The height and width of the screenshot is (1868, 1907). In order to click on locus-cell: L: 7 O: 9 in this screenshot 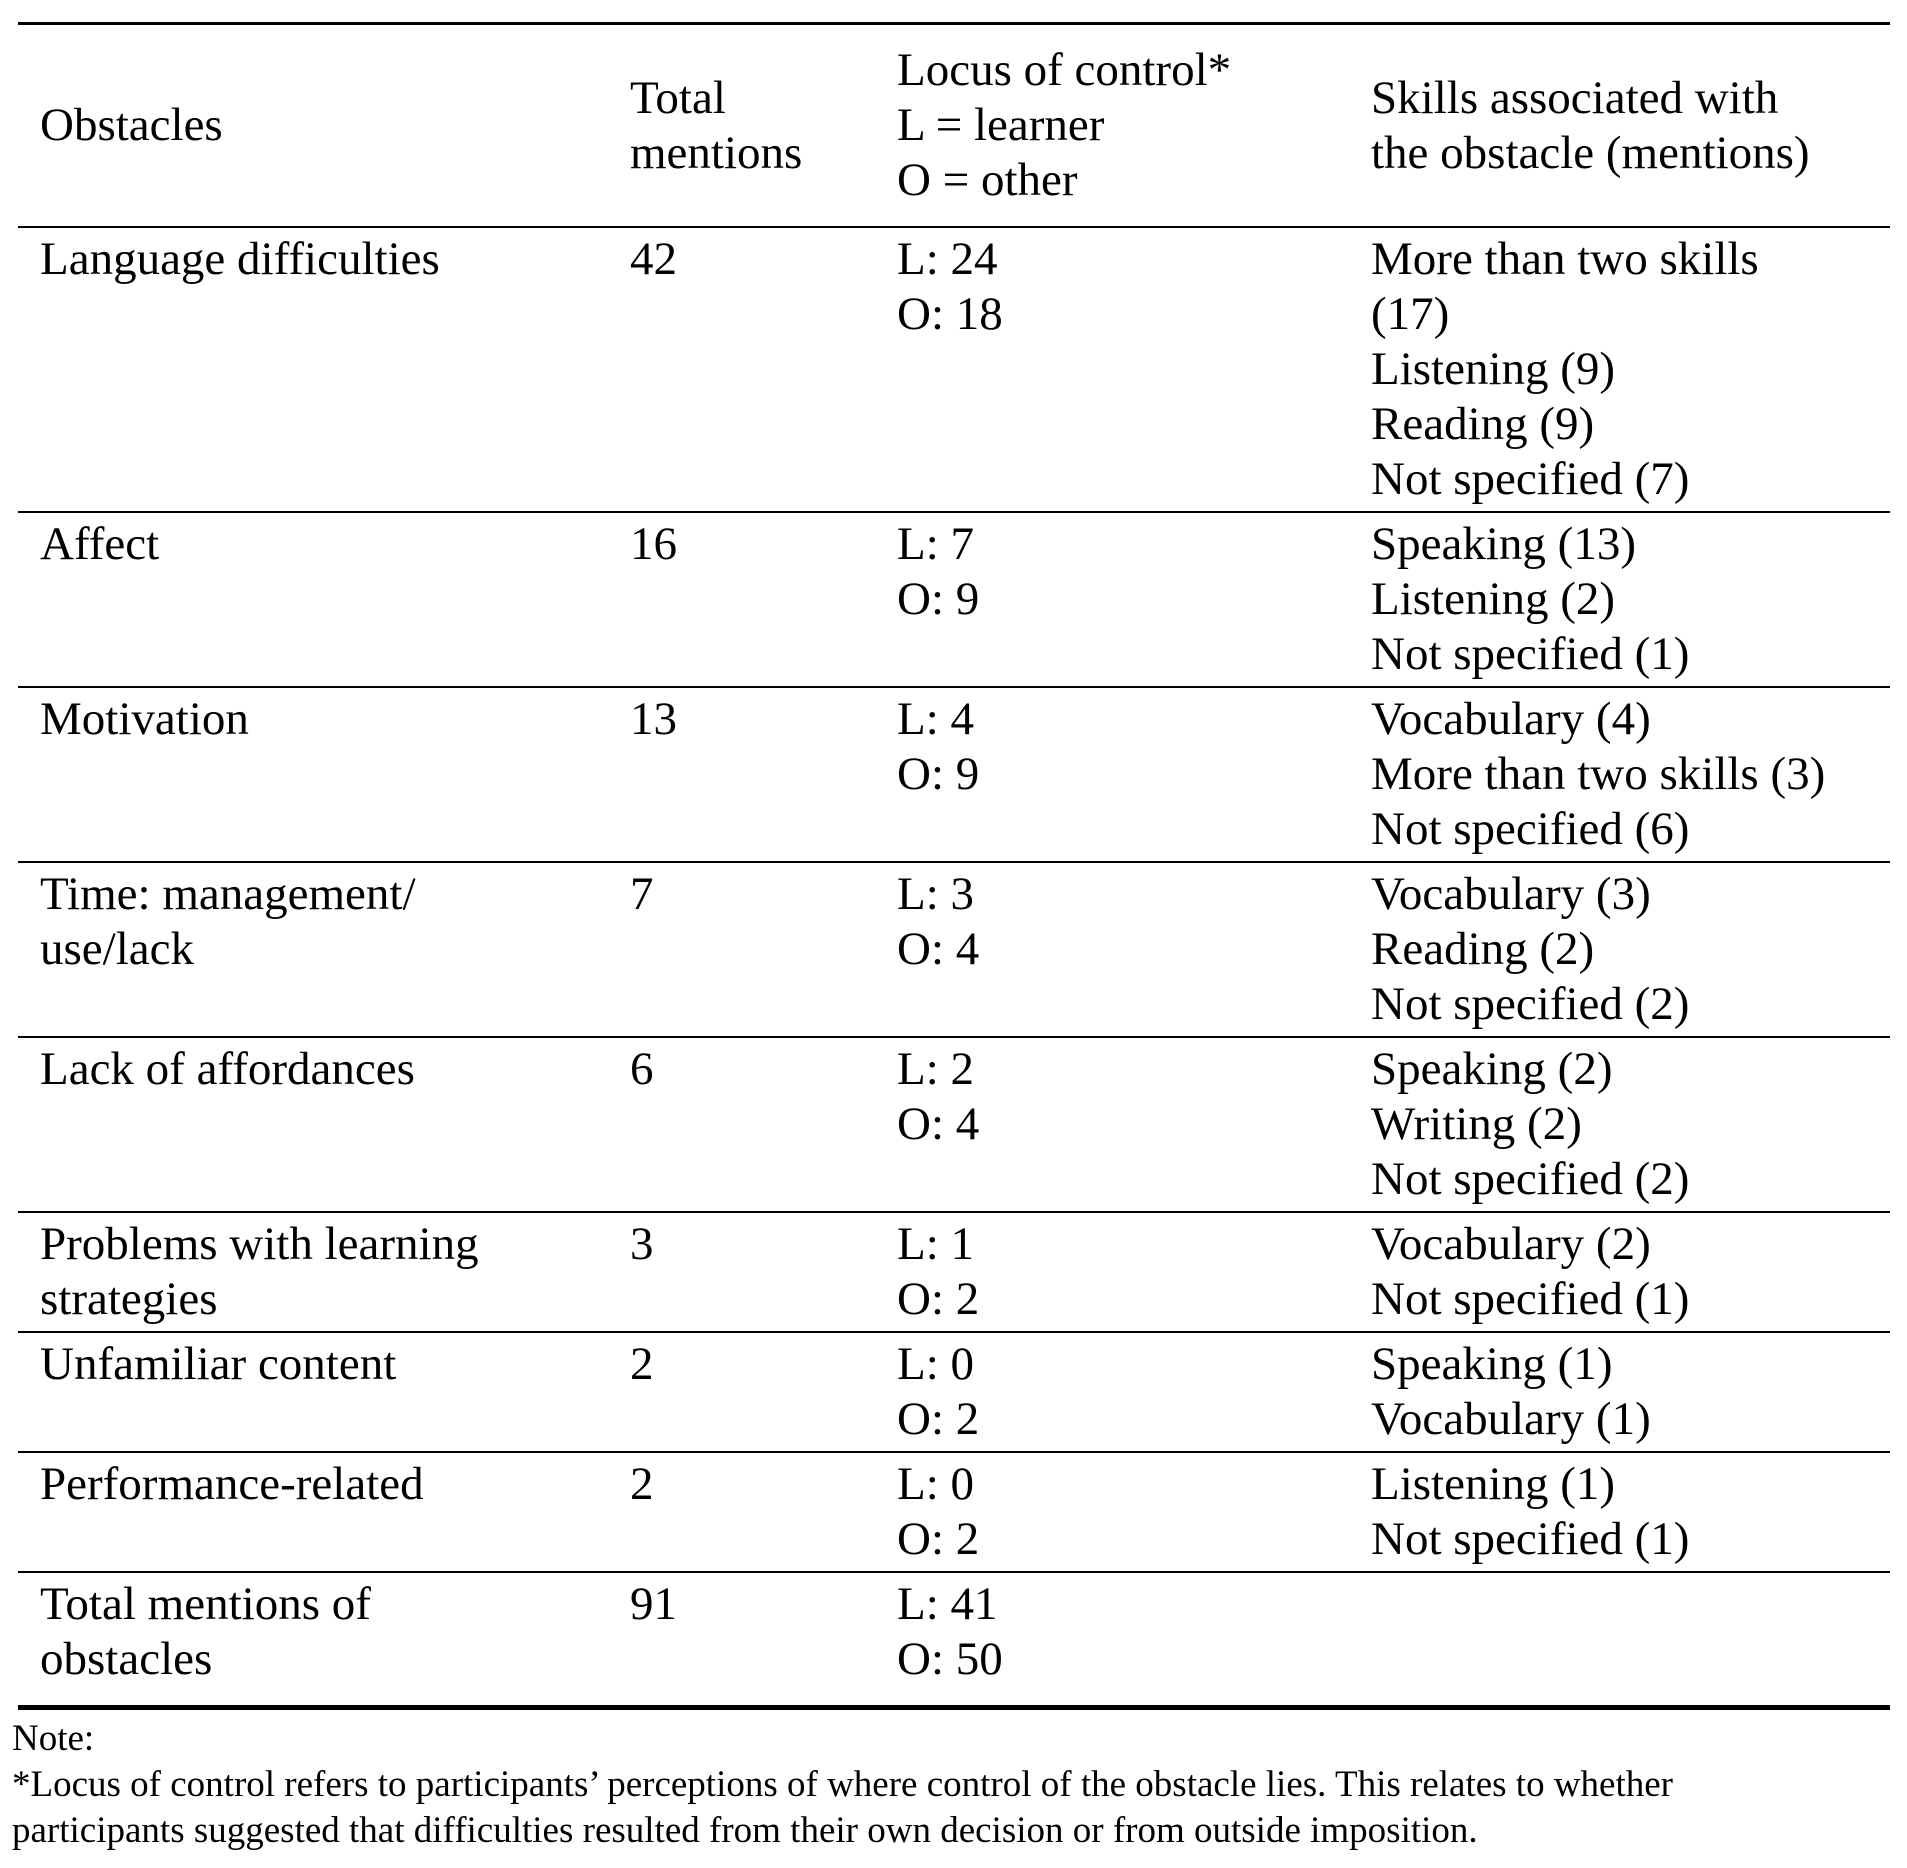, I will do `click(1115, 599)`.